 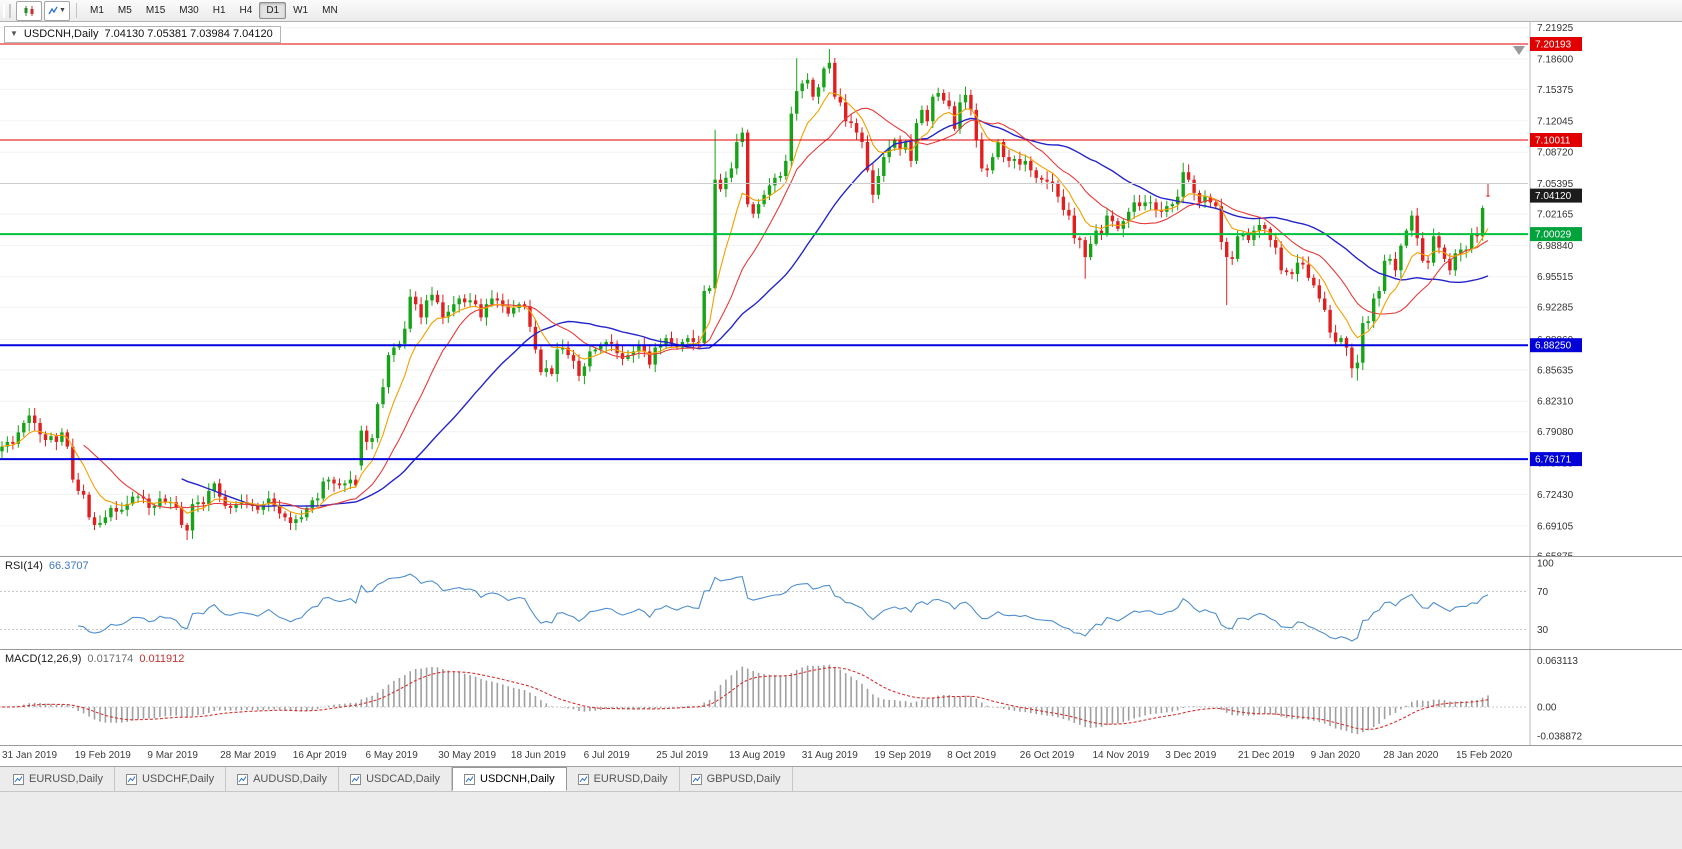 What do you see at coordinates (1543, 630) in the screenshot?
I see `svg-text: 30` at bounding box center [1543, 630].